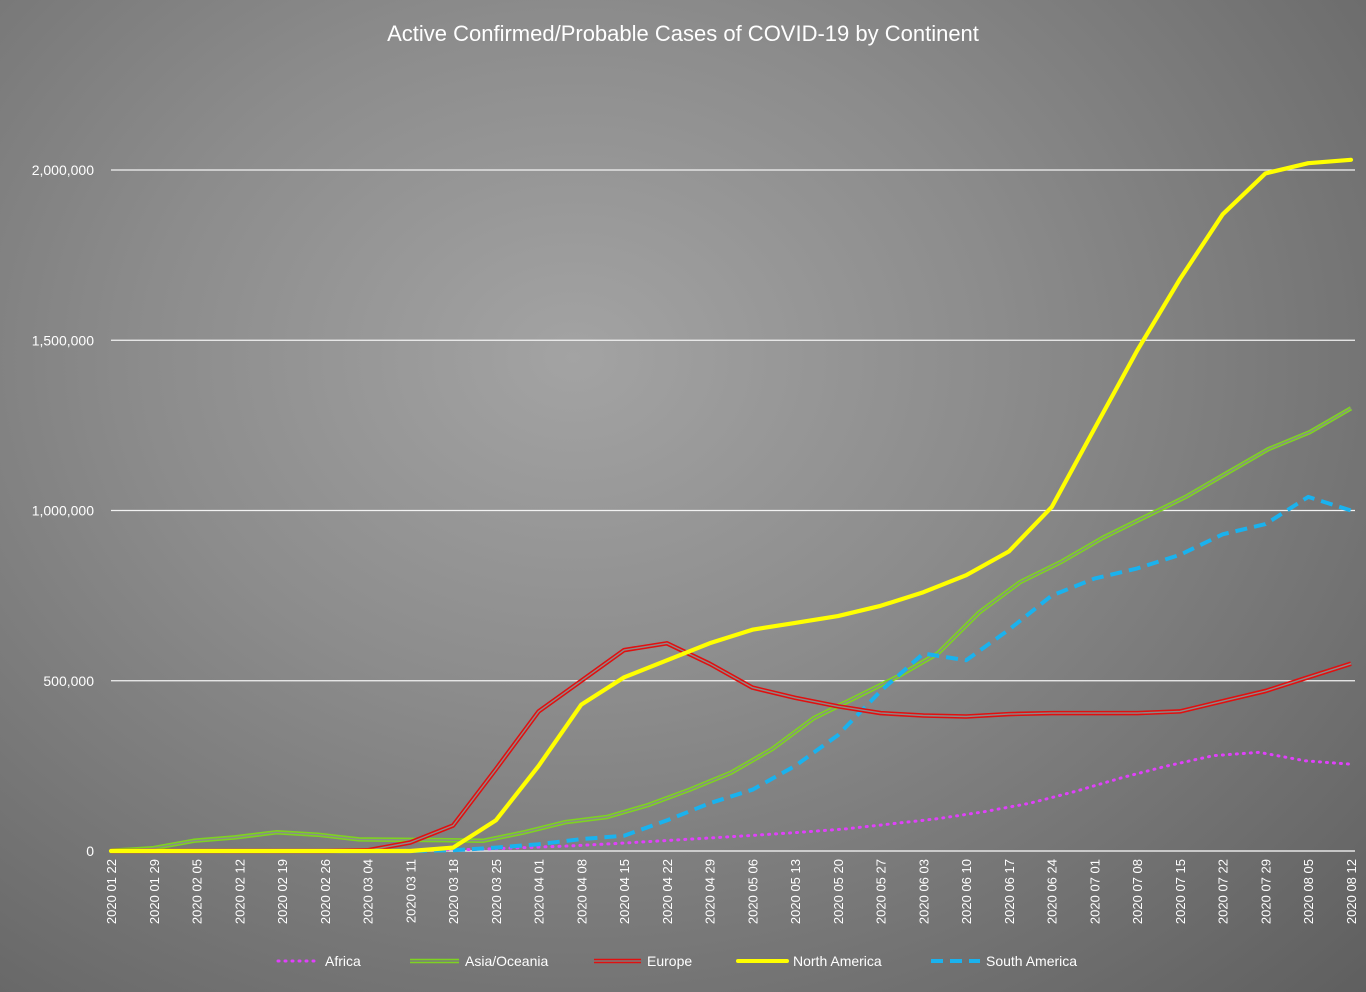 The width and height of the screenshot is (1366, 992). Describe the element at coordinates (581, 891) in the screenshot. I see `x-tick-label: 2020 04 08` at that location.